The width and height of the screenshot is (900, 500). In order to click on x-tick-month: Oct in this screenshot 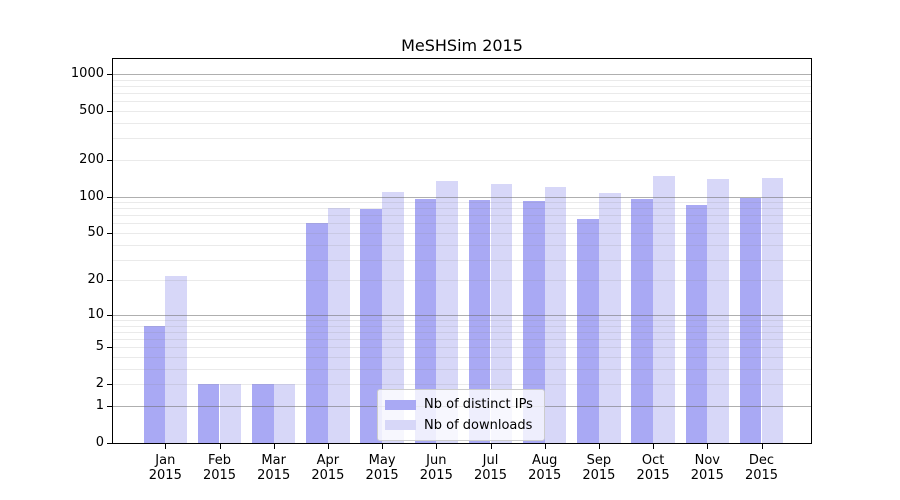, I will do `click(653, 460)`.